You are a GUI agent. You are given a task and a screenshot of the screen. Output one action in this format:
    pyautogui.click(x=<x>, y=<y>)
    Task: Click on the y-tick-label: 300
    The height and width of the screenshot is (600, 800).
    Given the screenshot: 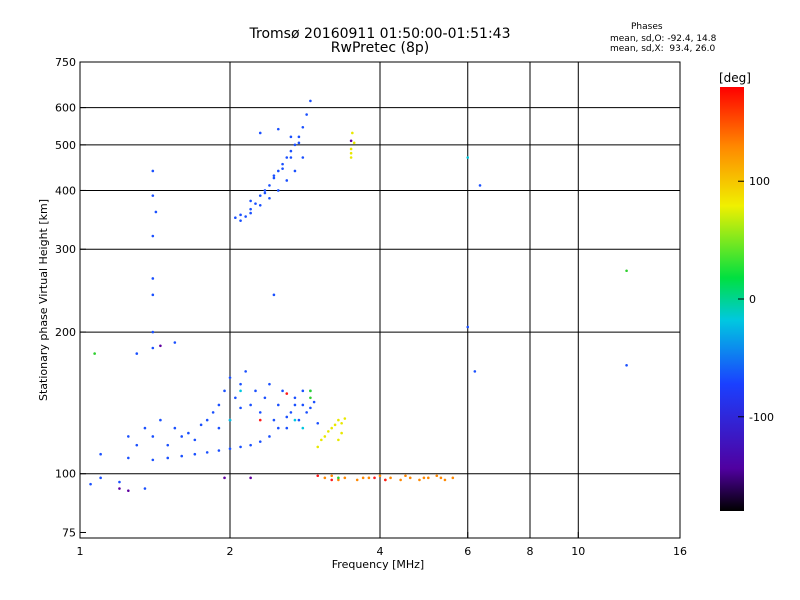 What is the action you would take?
    pyautogui.click(x=65, y=249)
    